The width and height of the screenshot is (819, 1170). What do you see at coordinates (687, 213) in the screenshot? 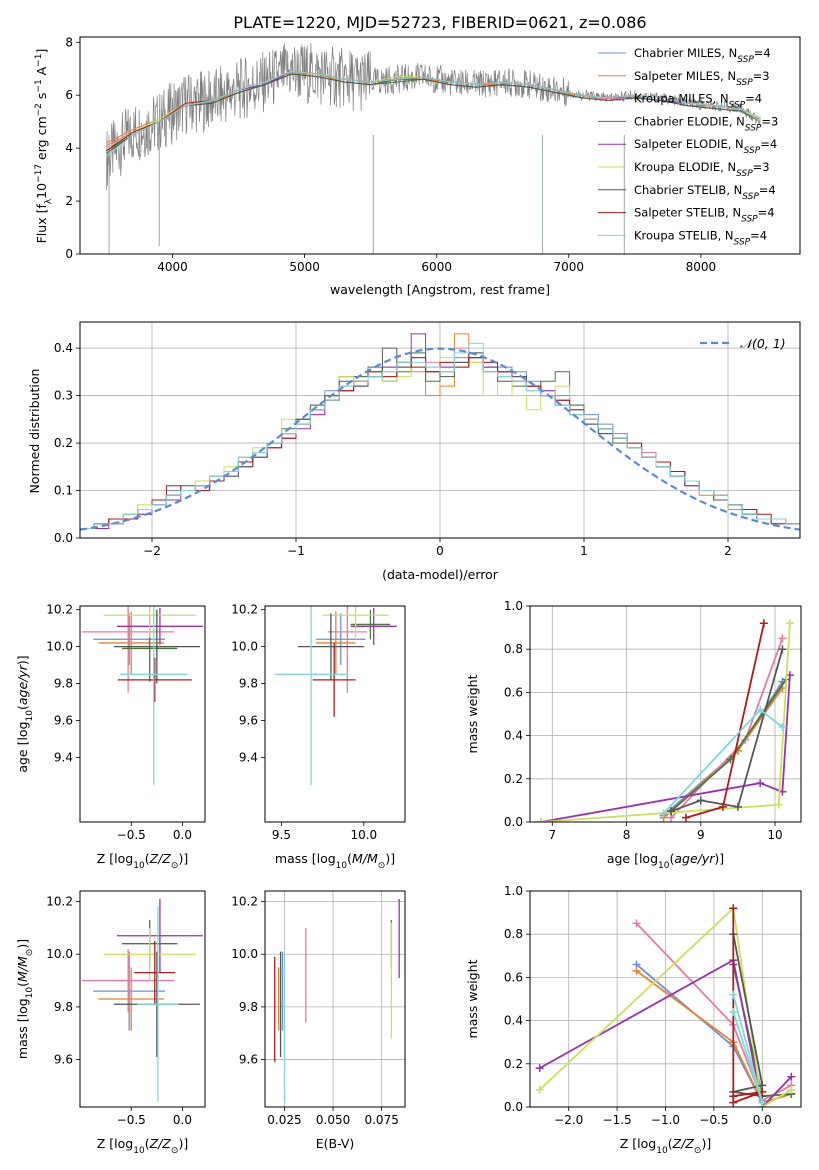
I see `label-part: Salpeter STELIB, N` at bounding box center [687, 213].